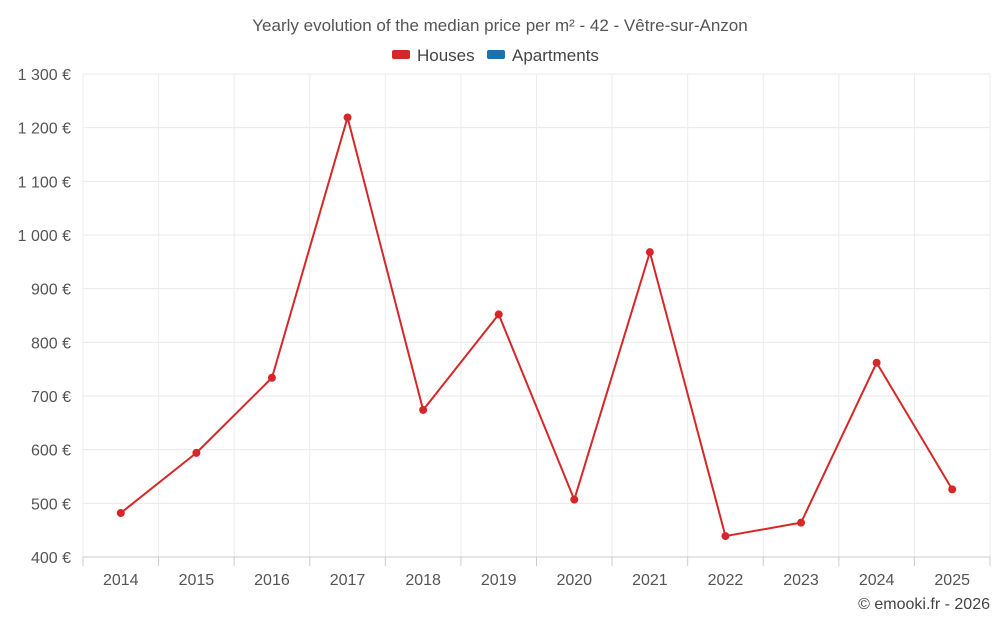 The image size is (1000, 630). I want to click on legend: Houses Apartments, so click(495, 55).